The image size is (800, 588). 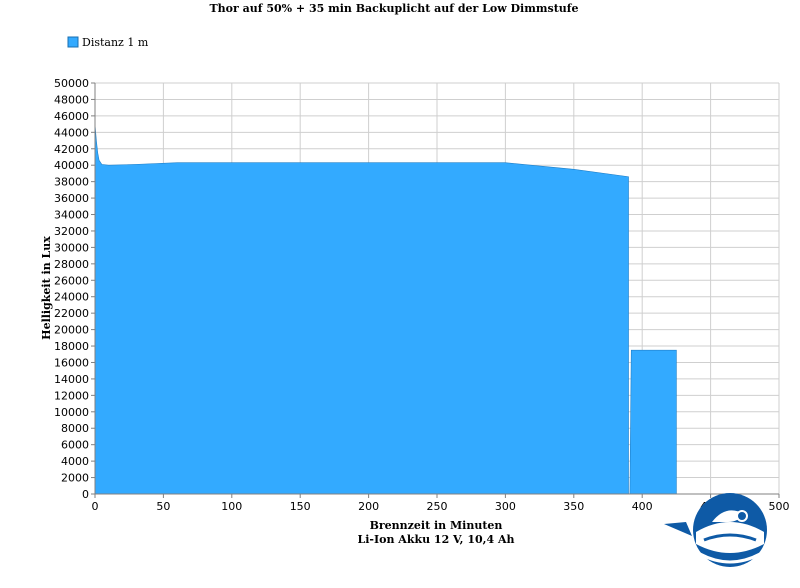 What do you see at coordinates (231, 506) in the screenshot?
I see `x-tick-label-2: 100` at bounding box center [231, 506].